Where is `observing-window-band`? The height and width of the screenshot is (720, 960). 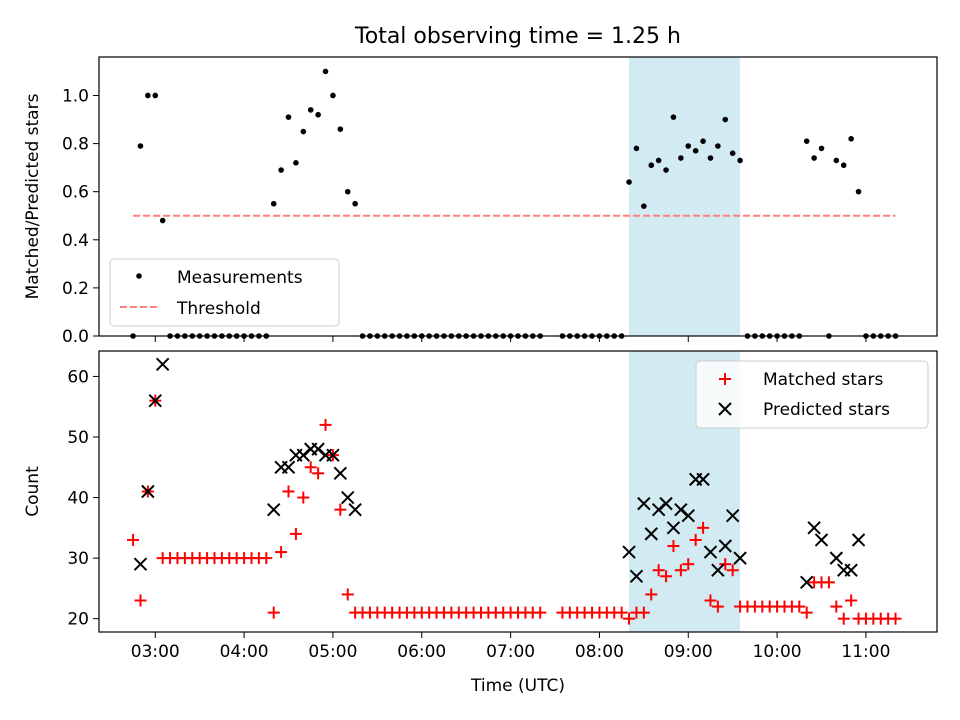
observing-window-band is located at coordinates (685, 196).